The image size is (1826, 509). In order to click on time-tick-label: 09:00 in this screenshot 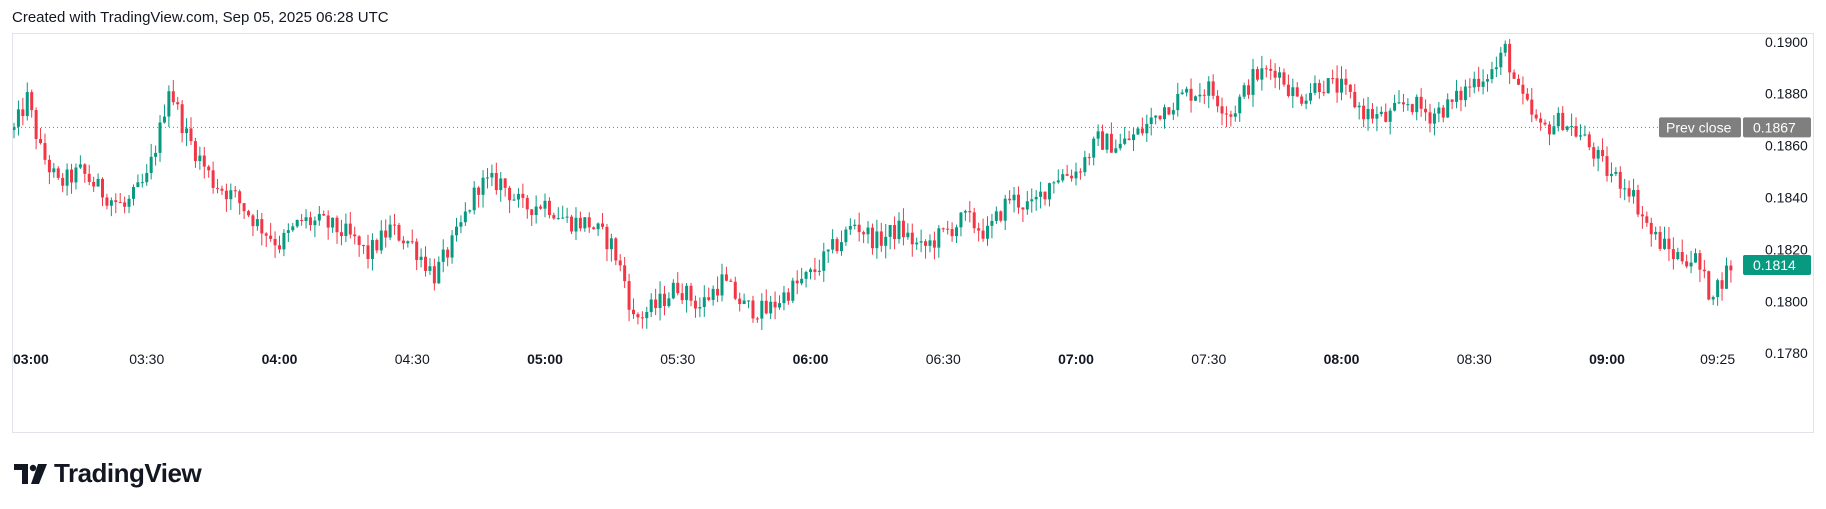, I will do `click(1607, 359)`.